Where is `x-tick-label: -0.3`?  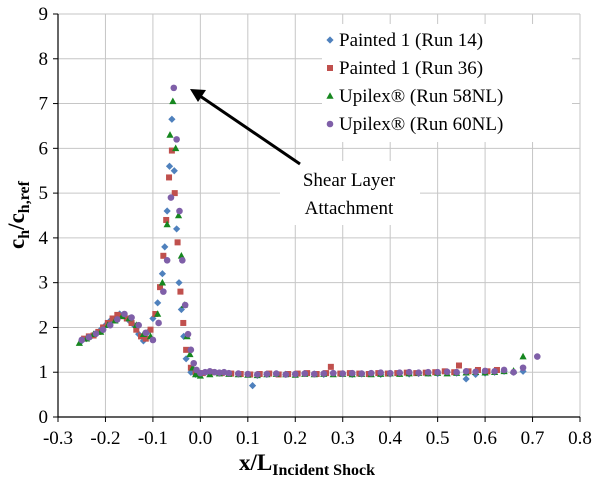 x-tick-label: -0.3 is located at coordinates (58, 438).